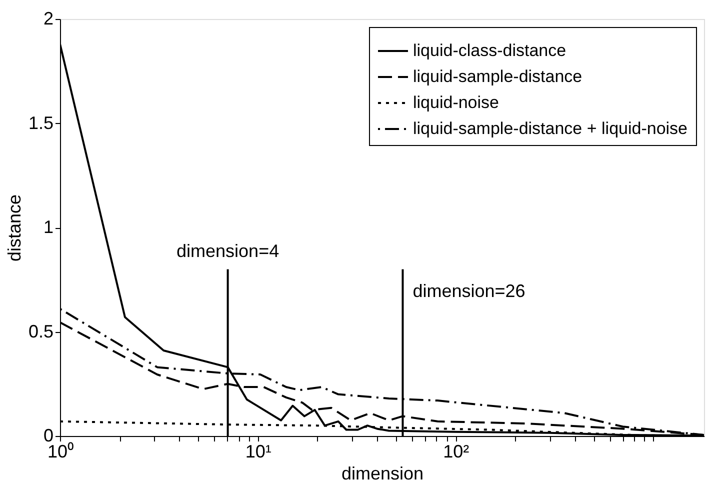 The width and height of the screenshot is (712, 488). Describe the element at coordinates (456, 452) in the screenshot. I see `x-tick-label: 10²` at that location.